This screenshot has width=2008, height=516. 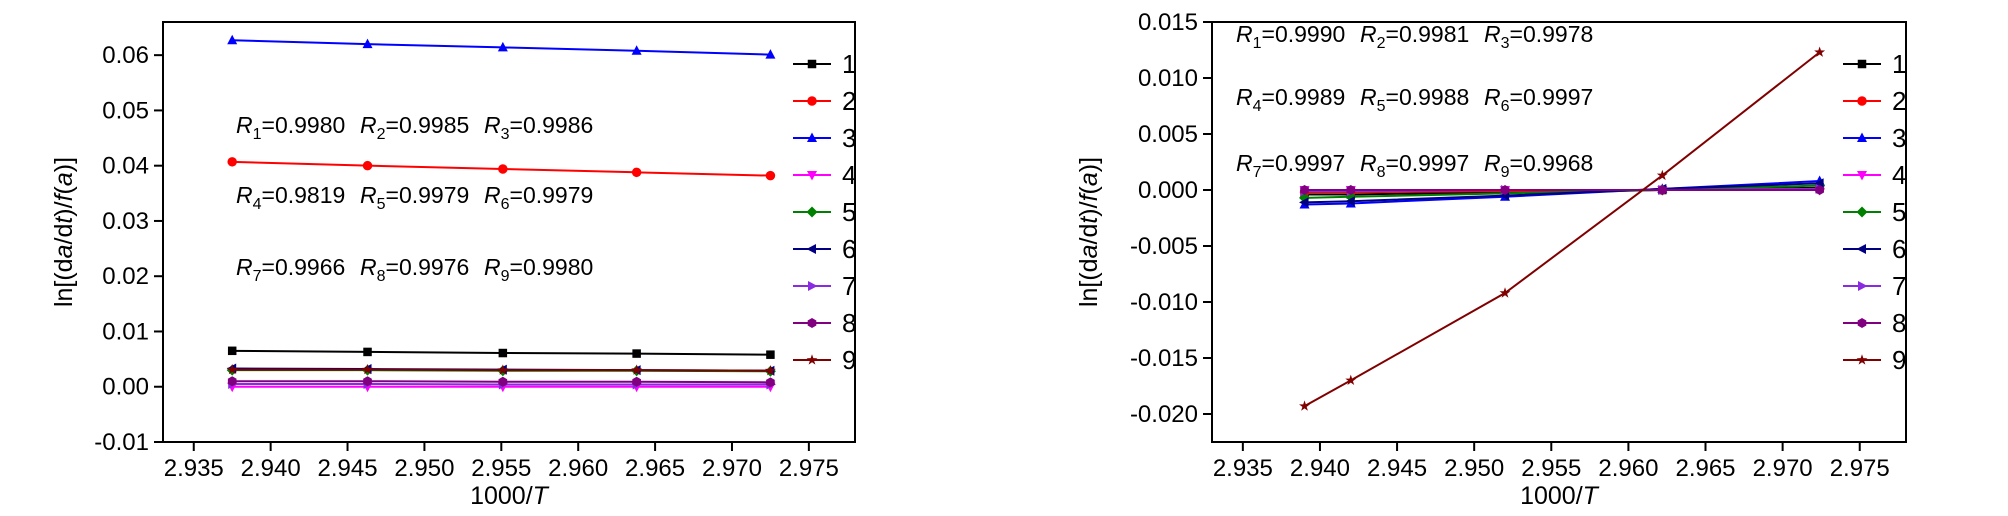 I want to click on legend-label: 4, so click(x=849, y=175).